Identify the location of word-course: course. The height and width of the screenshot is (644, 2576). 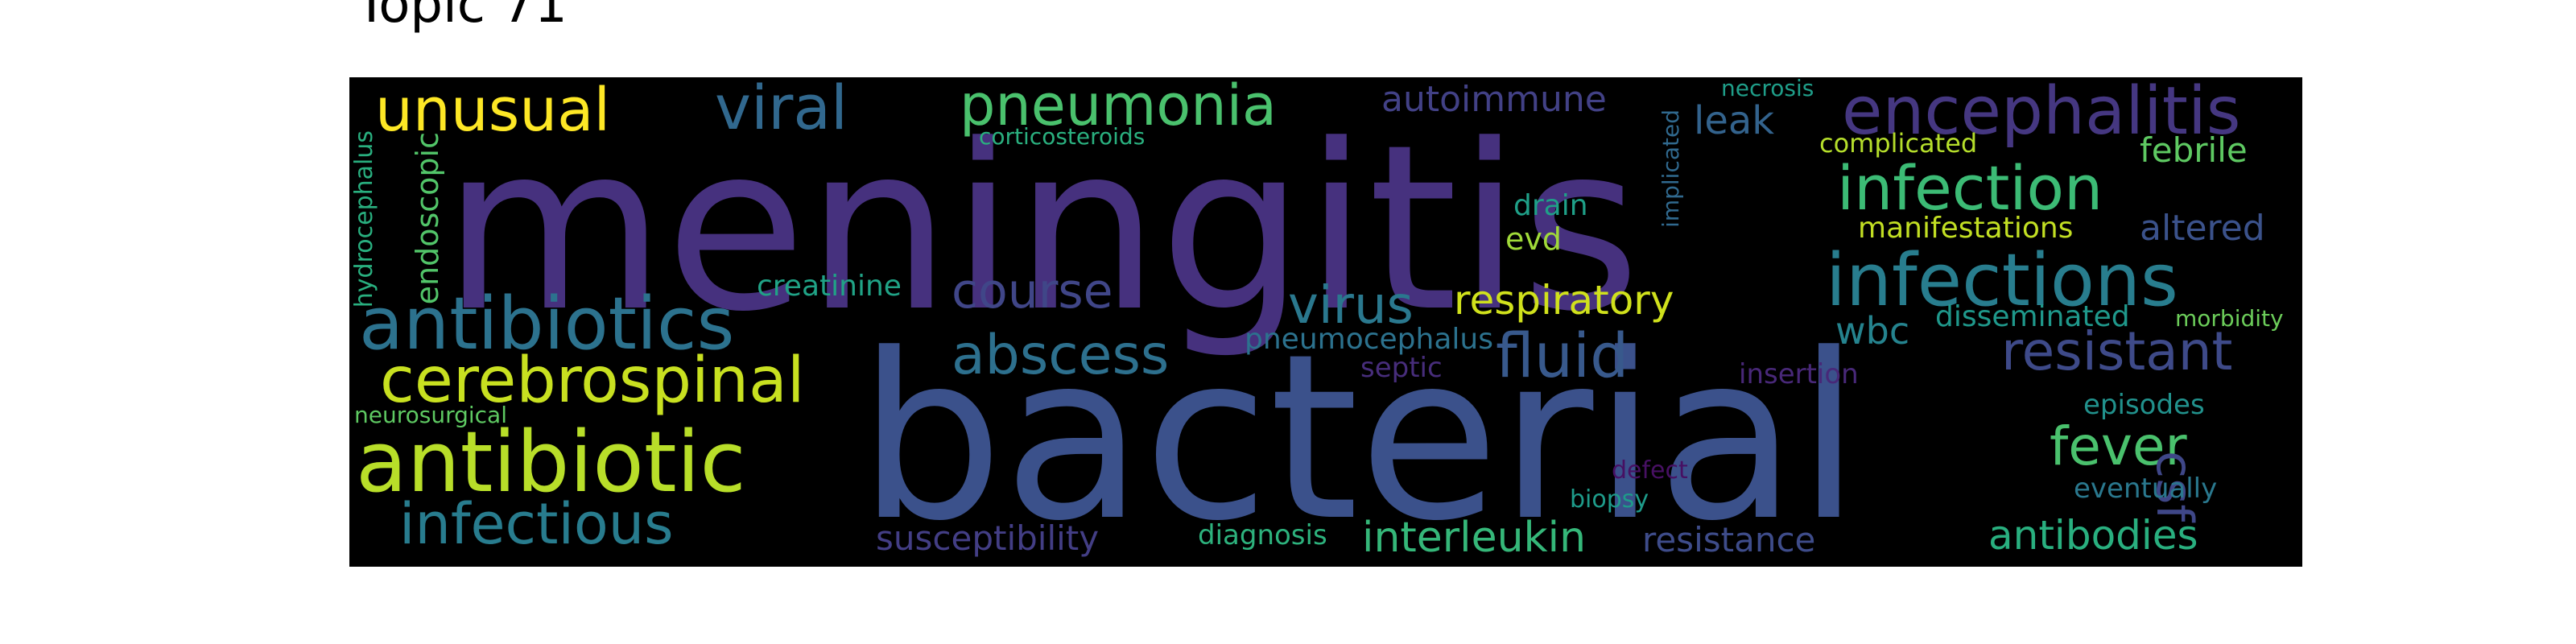
(1032, 291).